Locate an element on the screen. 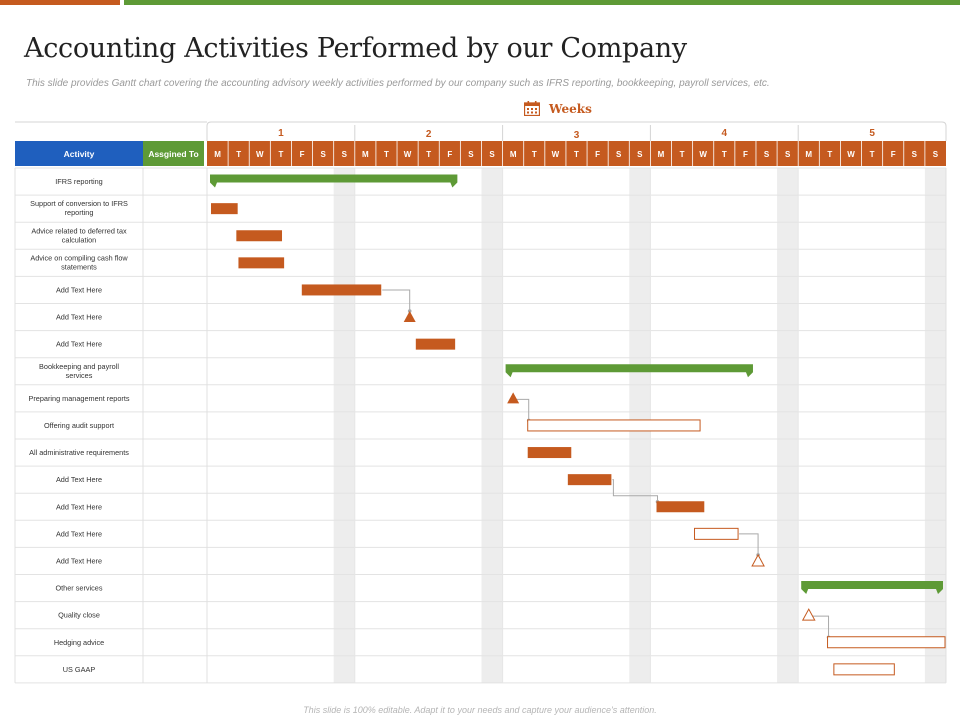 The width and height of the screenshot is (960, 720). weeks-label: Weeks is located at coordinates (570, 108).